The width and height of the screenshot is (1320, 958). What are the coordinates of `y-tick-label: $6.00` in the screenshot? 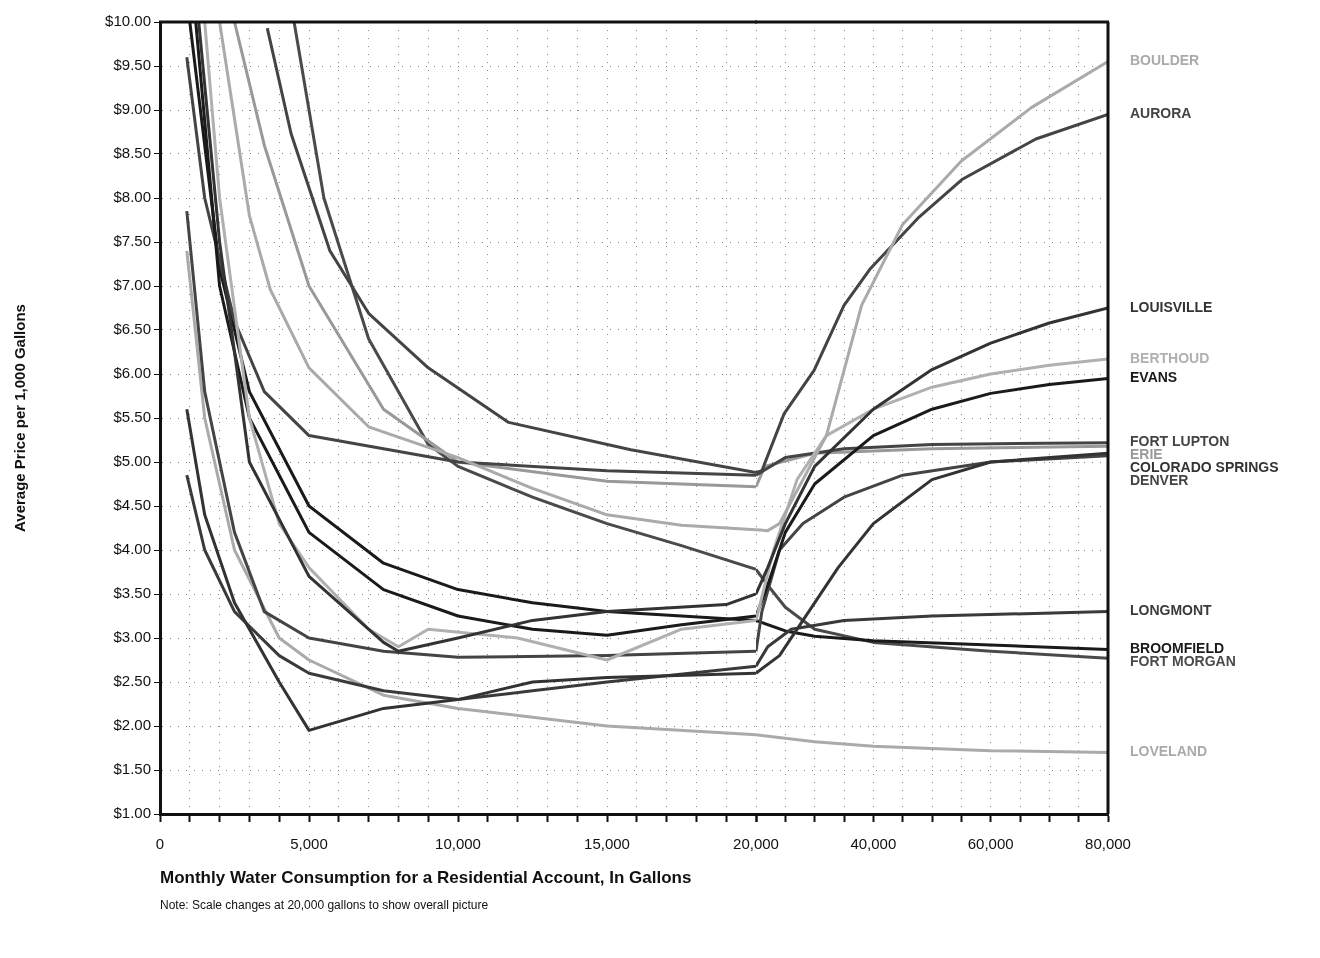 It's located at (132, 373).